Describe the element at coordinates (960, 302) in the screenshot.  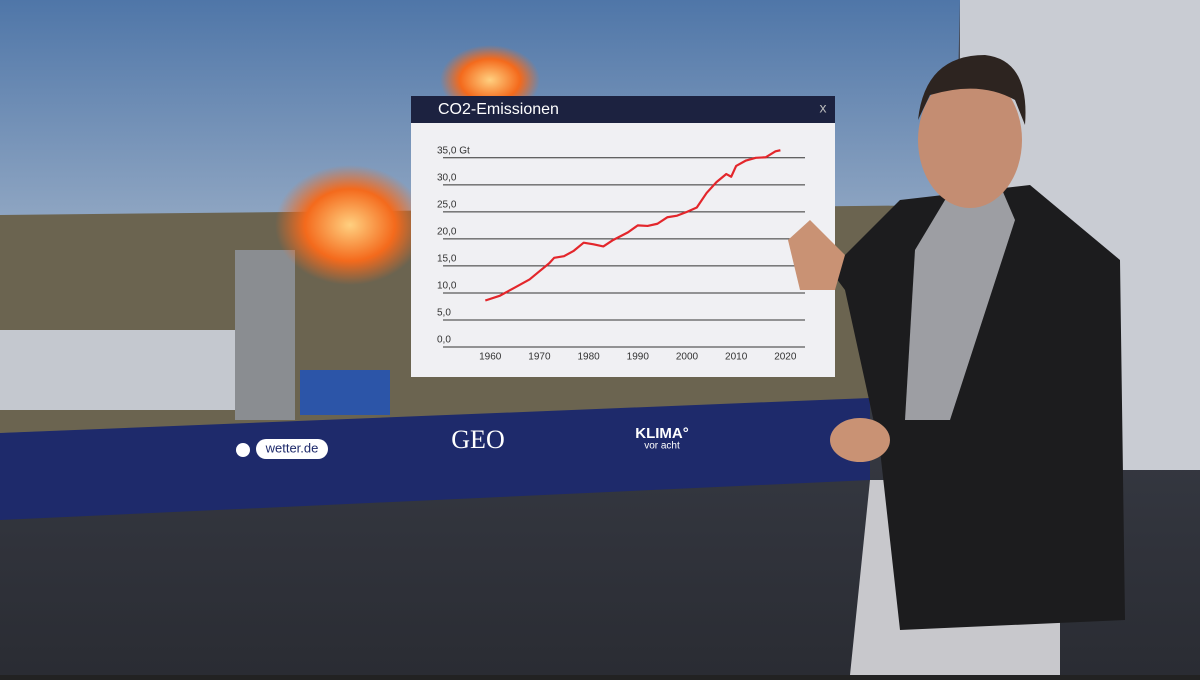
I see `turtleneck` at that location.